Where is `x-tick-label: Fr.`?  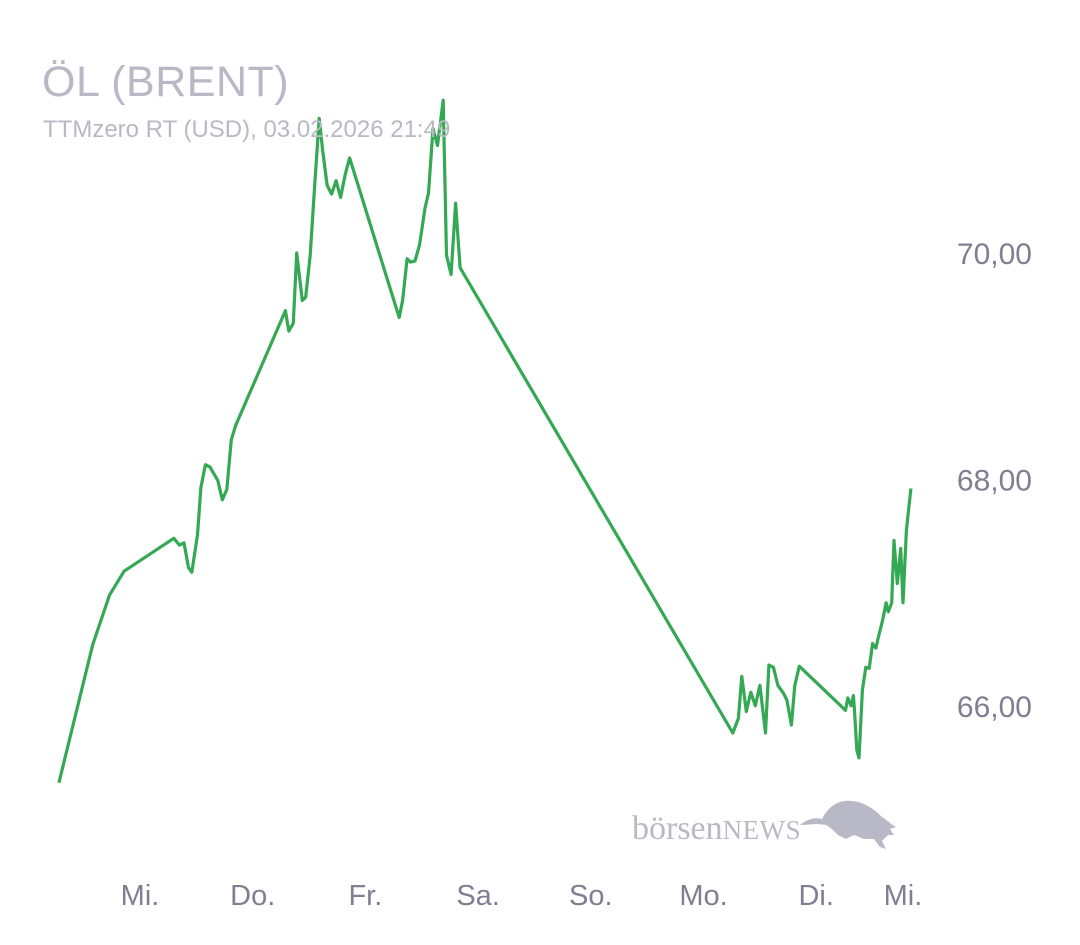
x-tick-label: Fr. is located at coordinates (365, 896).